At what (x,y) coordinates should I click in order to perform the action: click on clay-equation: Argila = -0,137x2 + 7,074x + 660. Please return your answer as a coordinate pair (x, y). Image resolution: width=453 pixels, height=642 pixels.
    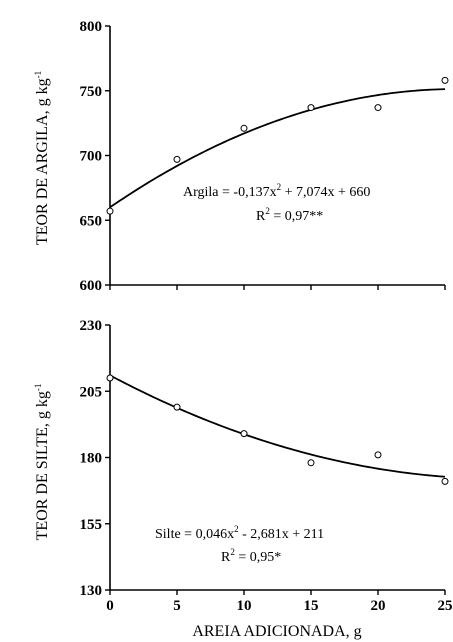
    Looking at the image, I should click on (276, 191).